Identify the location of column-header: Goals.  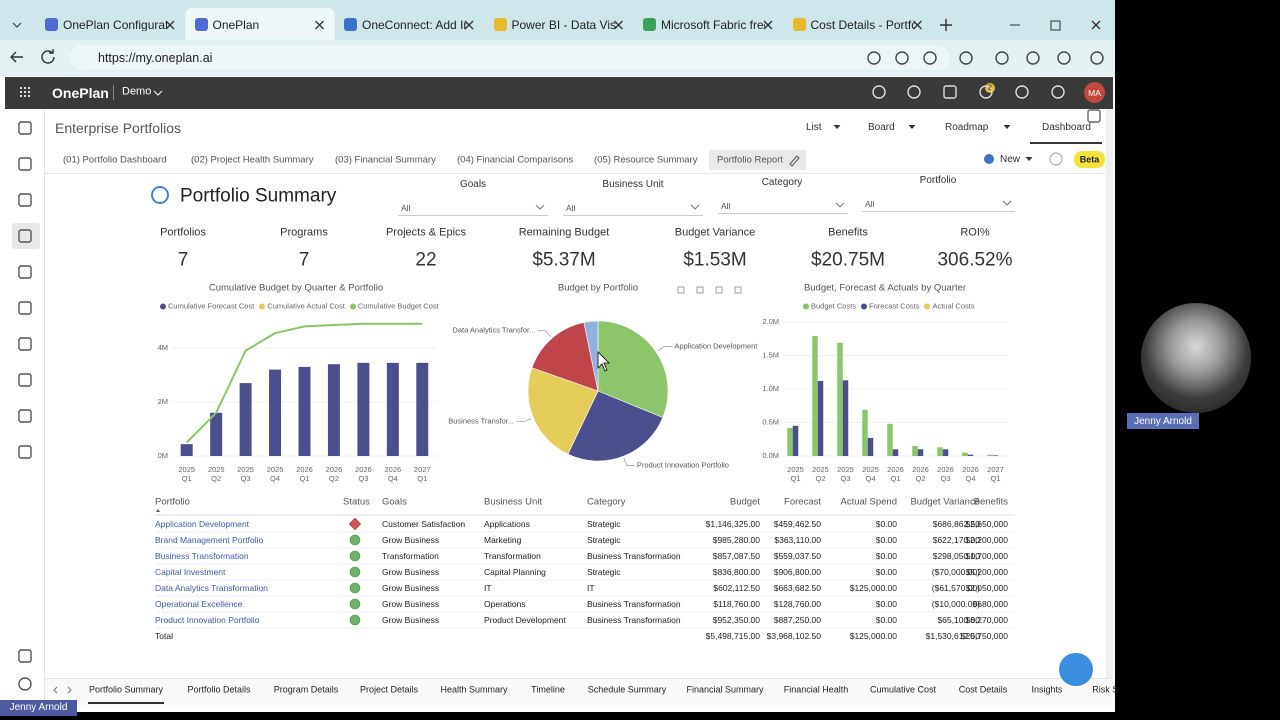
(394, 502).